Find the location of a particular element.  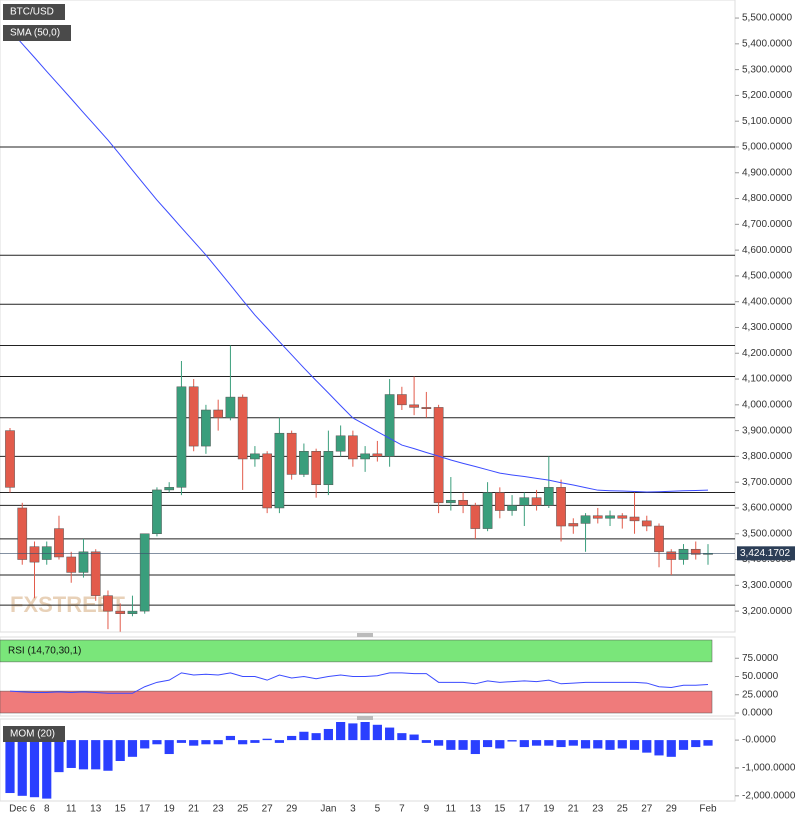

y-tick-label: -0.0000 is located at coordinates (759, 740).